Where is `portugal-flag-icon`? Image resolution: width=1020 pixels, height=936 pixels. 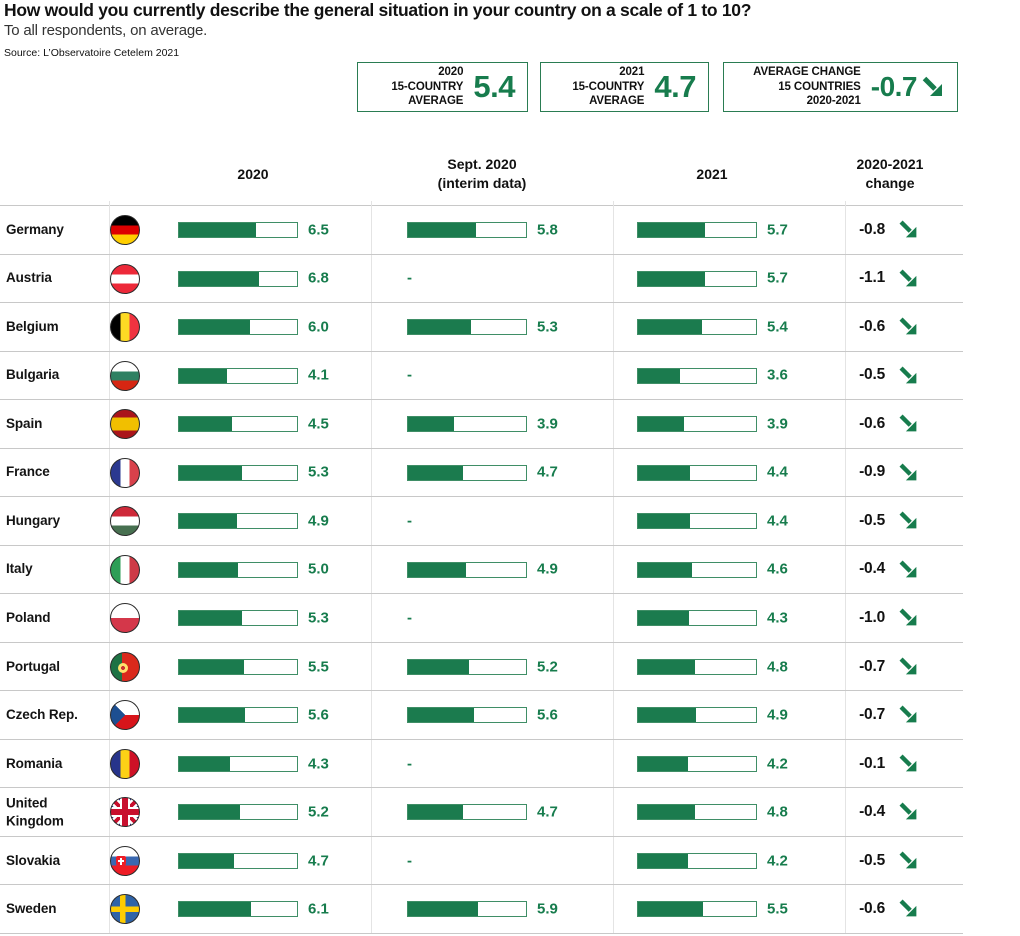
portugal-flag-icon is located at coordinates (125, 666).